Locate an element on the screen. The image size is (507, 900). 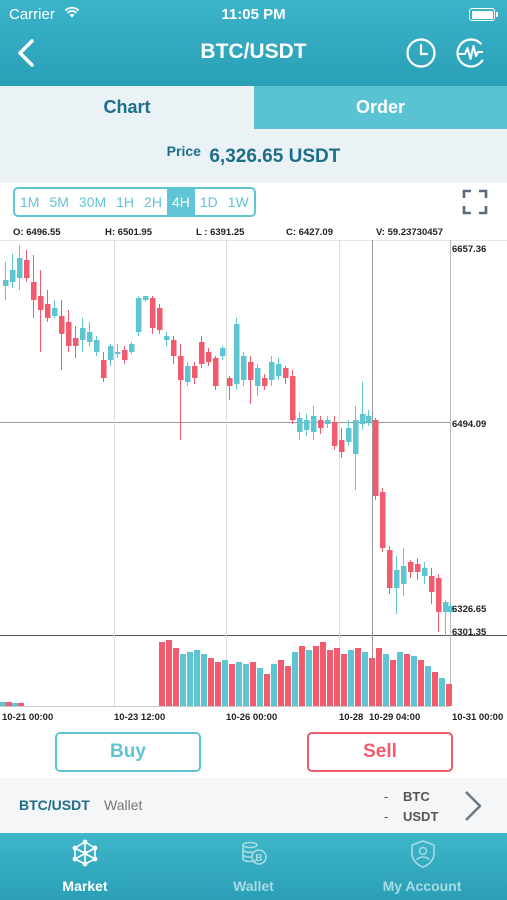
timeframe-30m: 30M is located at coordinates (92, 202).